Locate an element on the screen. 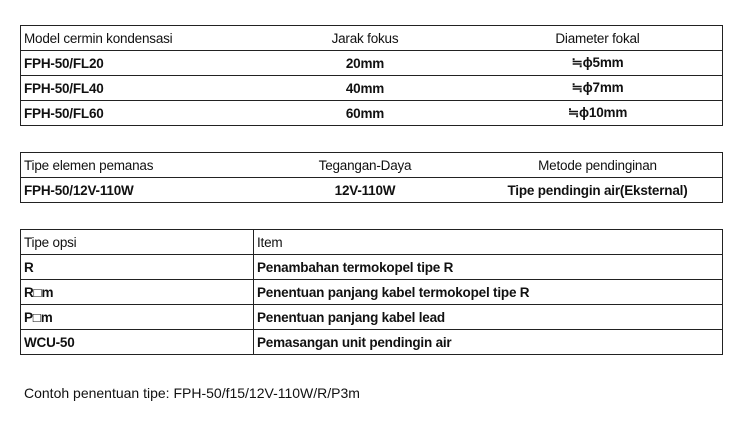 The image size is (747, 428). cell: WCU-50 is located at coordinates (137, 342).